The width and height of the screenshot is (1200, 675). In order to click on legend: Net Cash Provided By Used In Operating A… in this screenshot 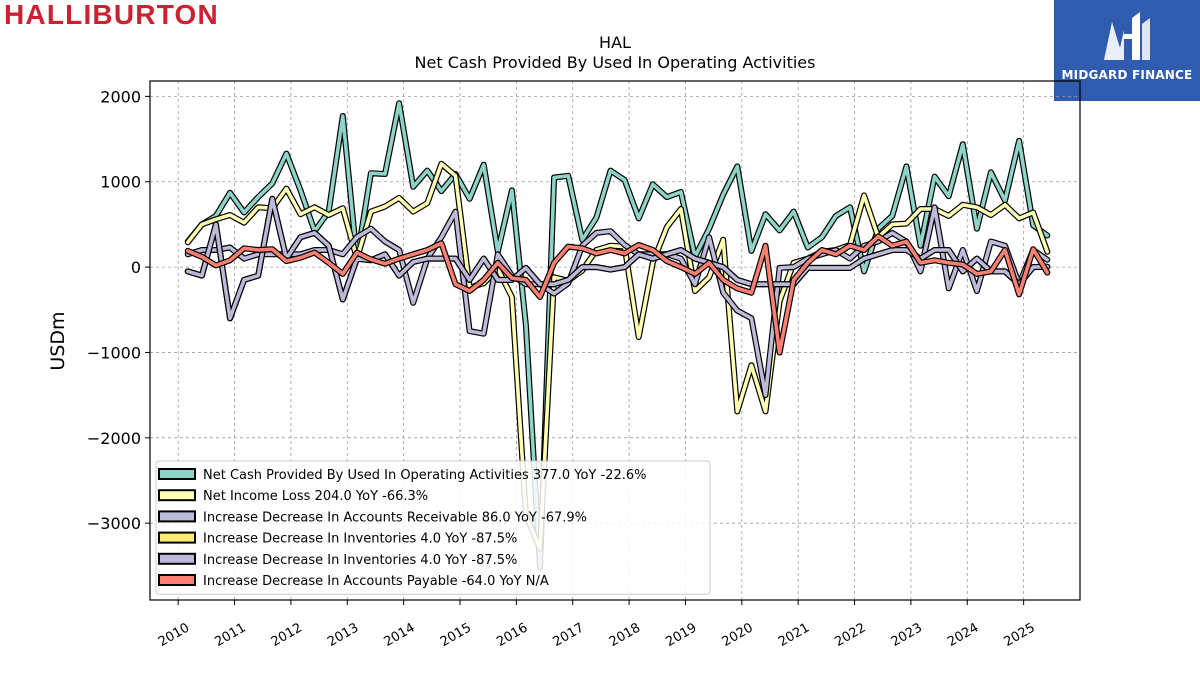, I will do `click(433, 527)`.